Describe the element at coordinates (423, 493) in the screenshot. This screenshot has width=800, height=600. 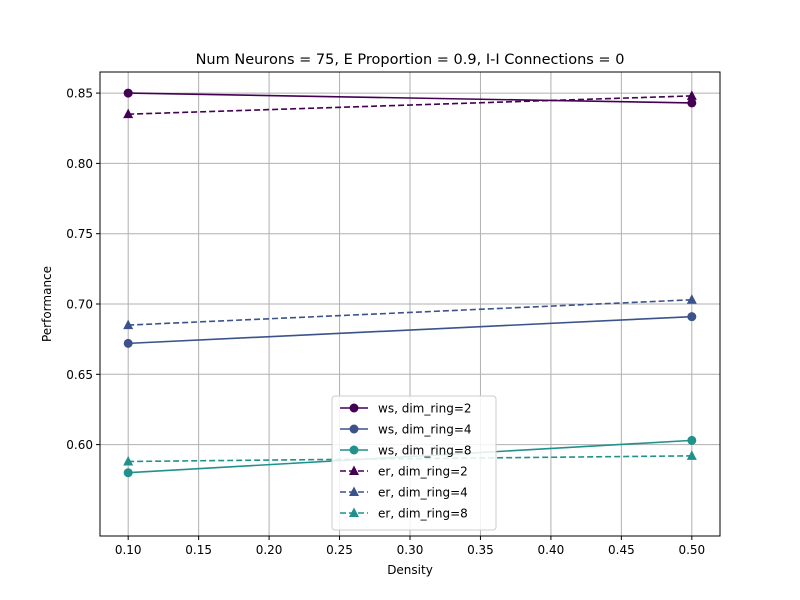
I see `legend-label: er, dim_ring=4` at that location.